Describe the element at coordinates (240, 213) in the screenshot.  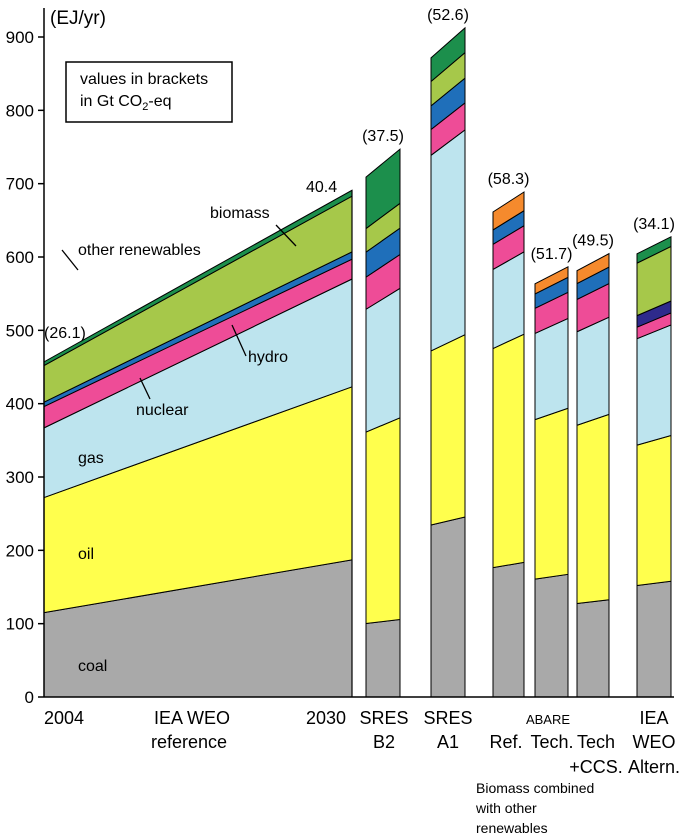
I see `area-label-biomass: biomass` at that location.